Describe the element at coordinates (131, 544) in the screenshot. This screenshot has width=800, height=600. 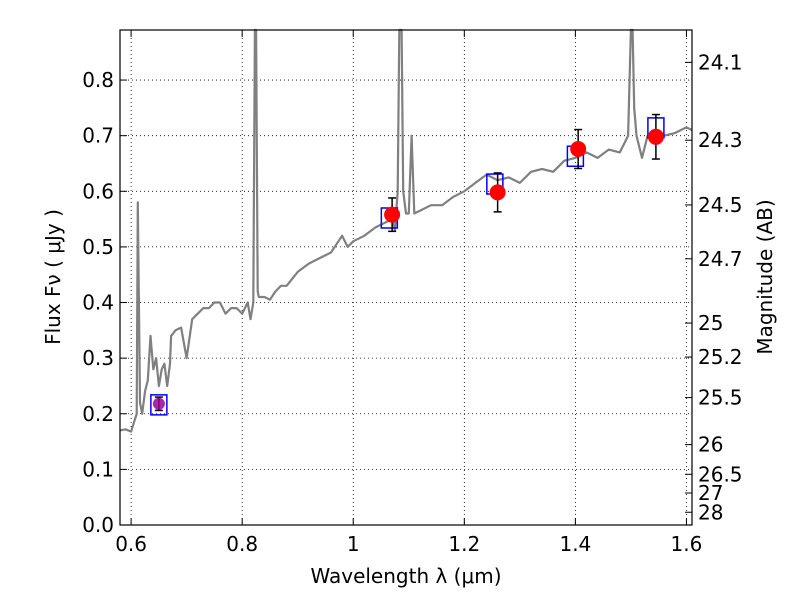
I see `x-tick-label: 0.6` at that location.